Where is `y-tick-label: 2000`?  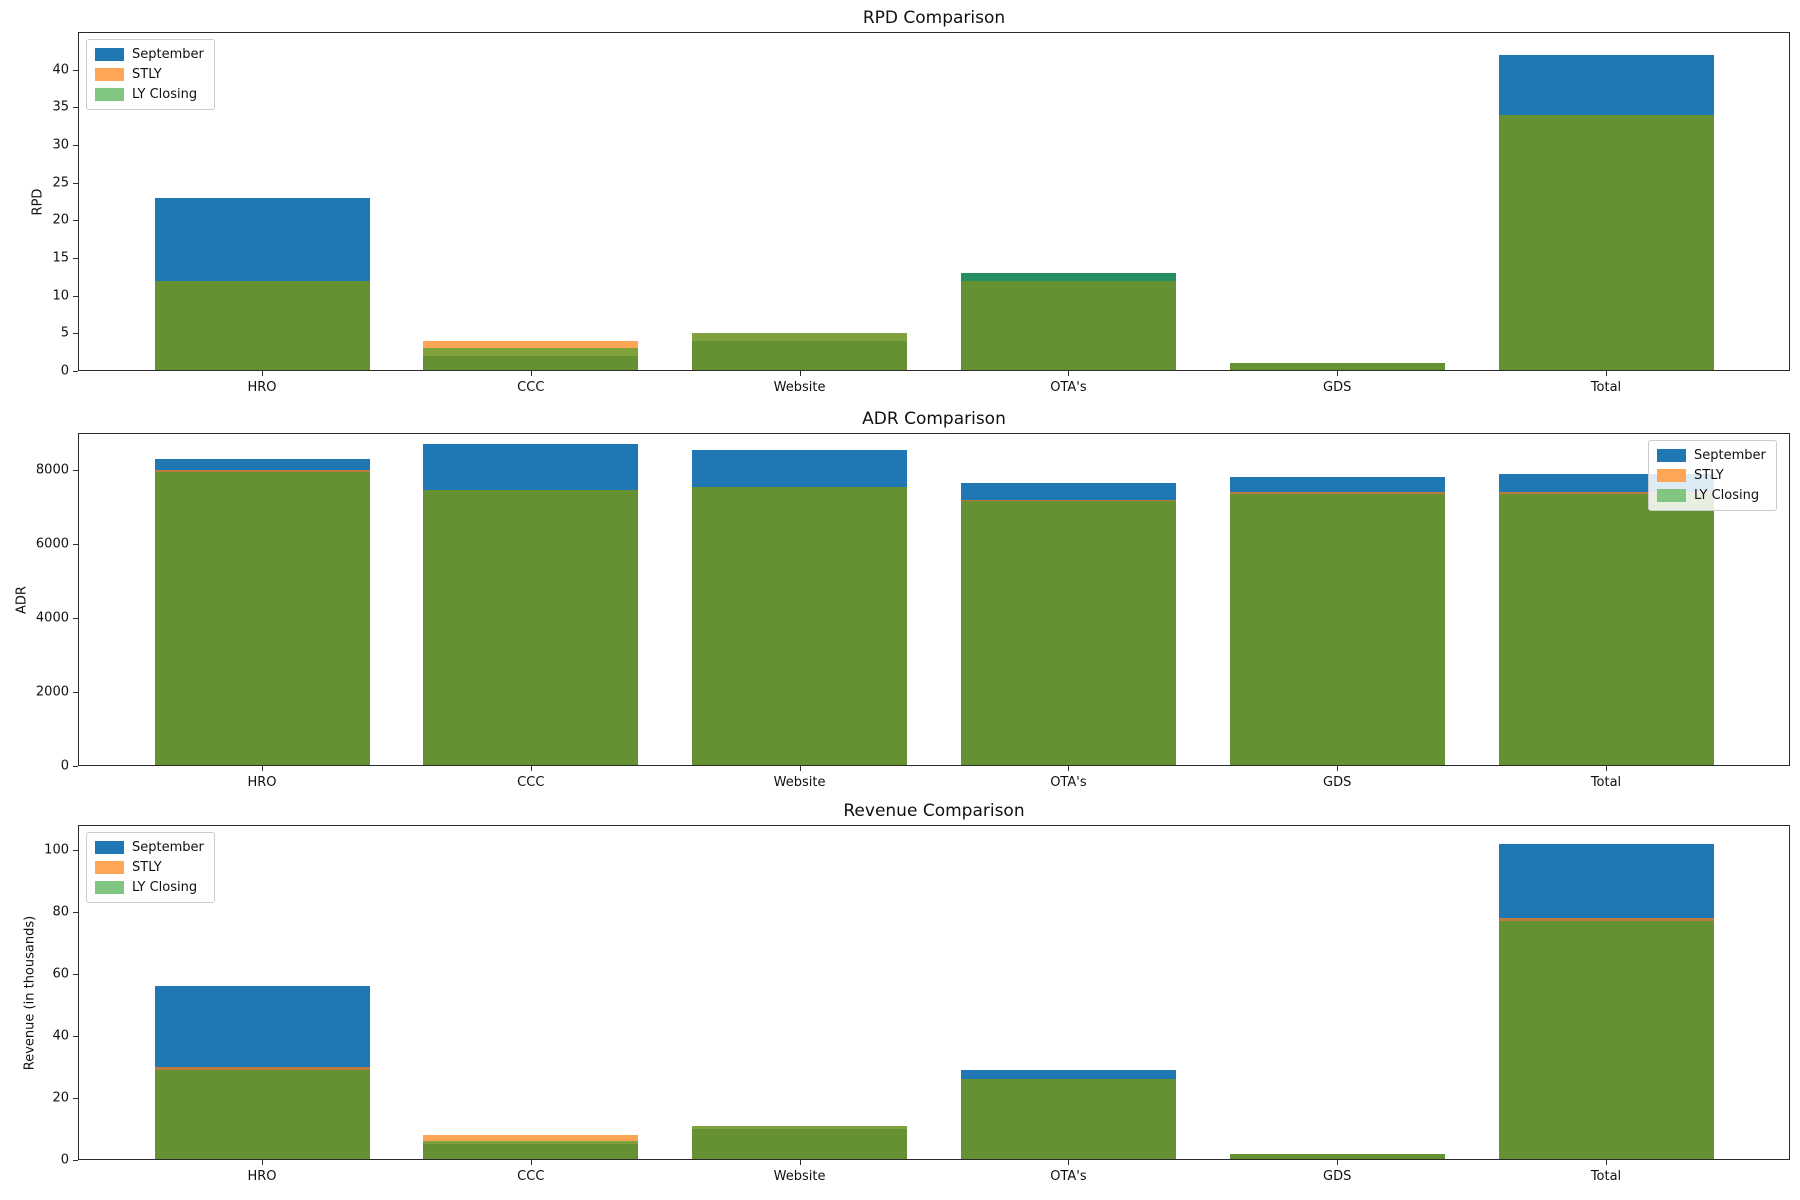 y-tick-label: 2000 is located at coordinates (52, 692).